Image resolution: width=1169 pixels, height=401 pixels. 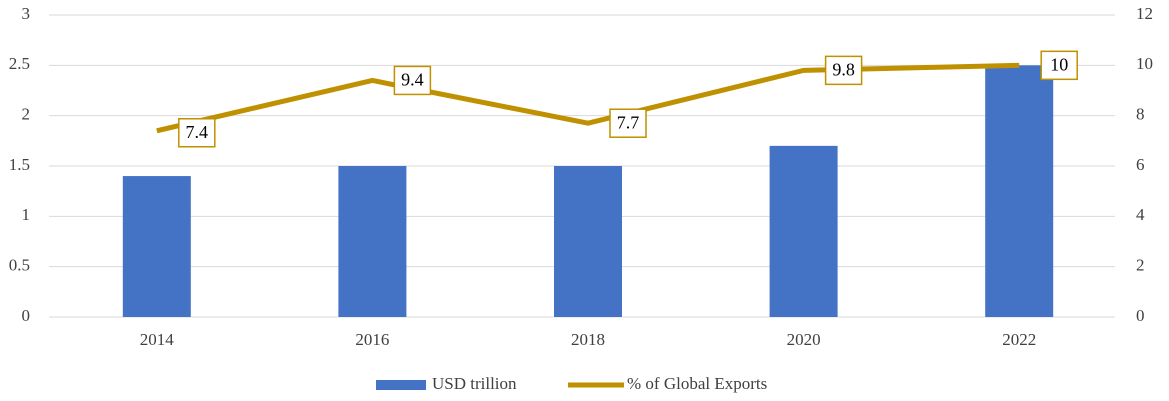 What do you see at coordinates (1140, 315) in the screenshot?
I see `y2-tick-label: 0` at bounding box center [1140, 315].